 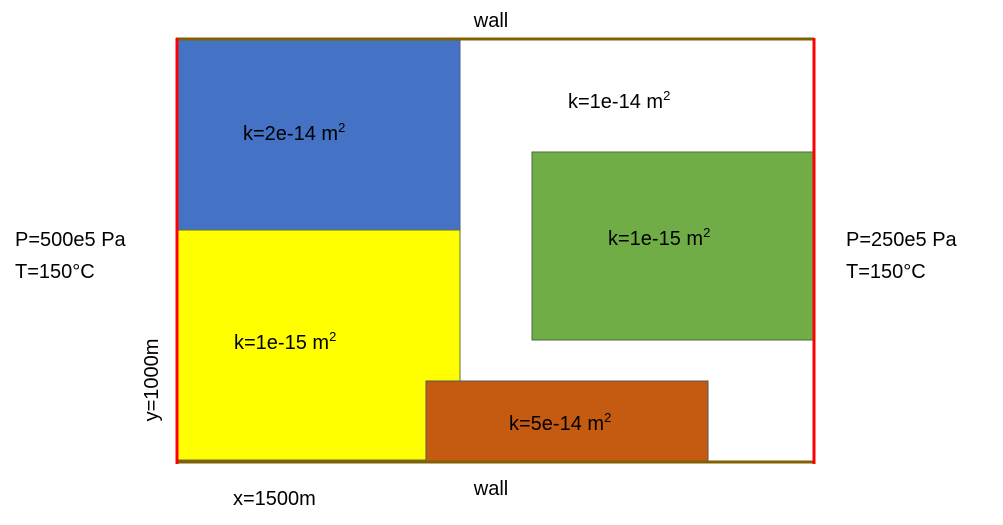 I want to click on blue-permeability-label: k=2e-14 m2, so click(x=294, y=132).